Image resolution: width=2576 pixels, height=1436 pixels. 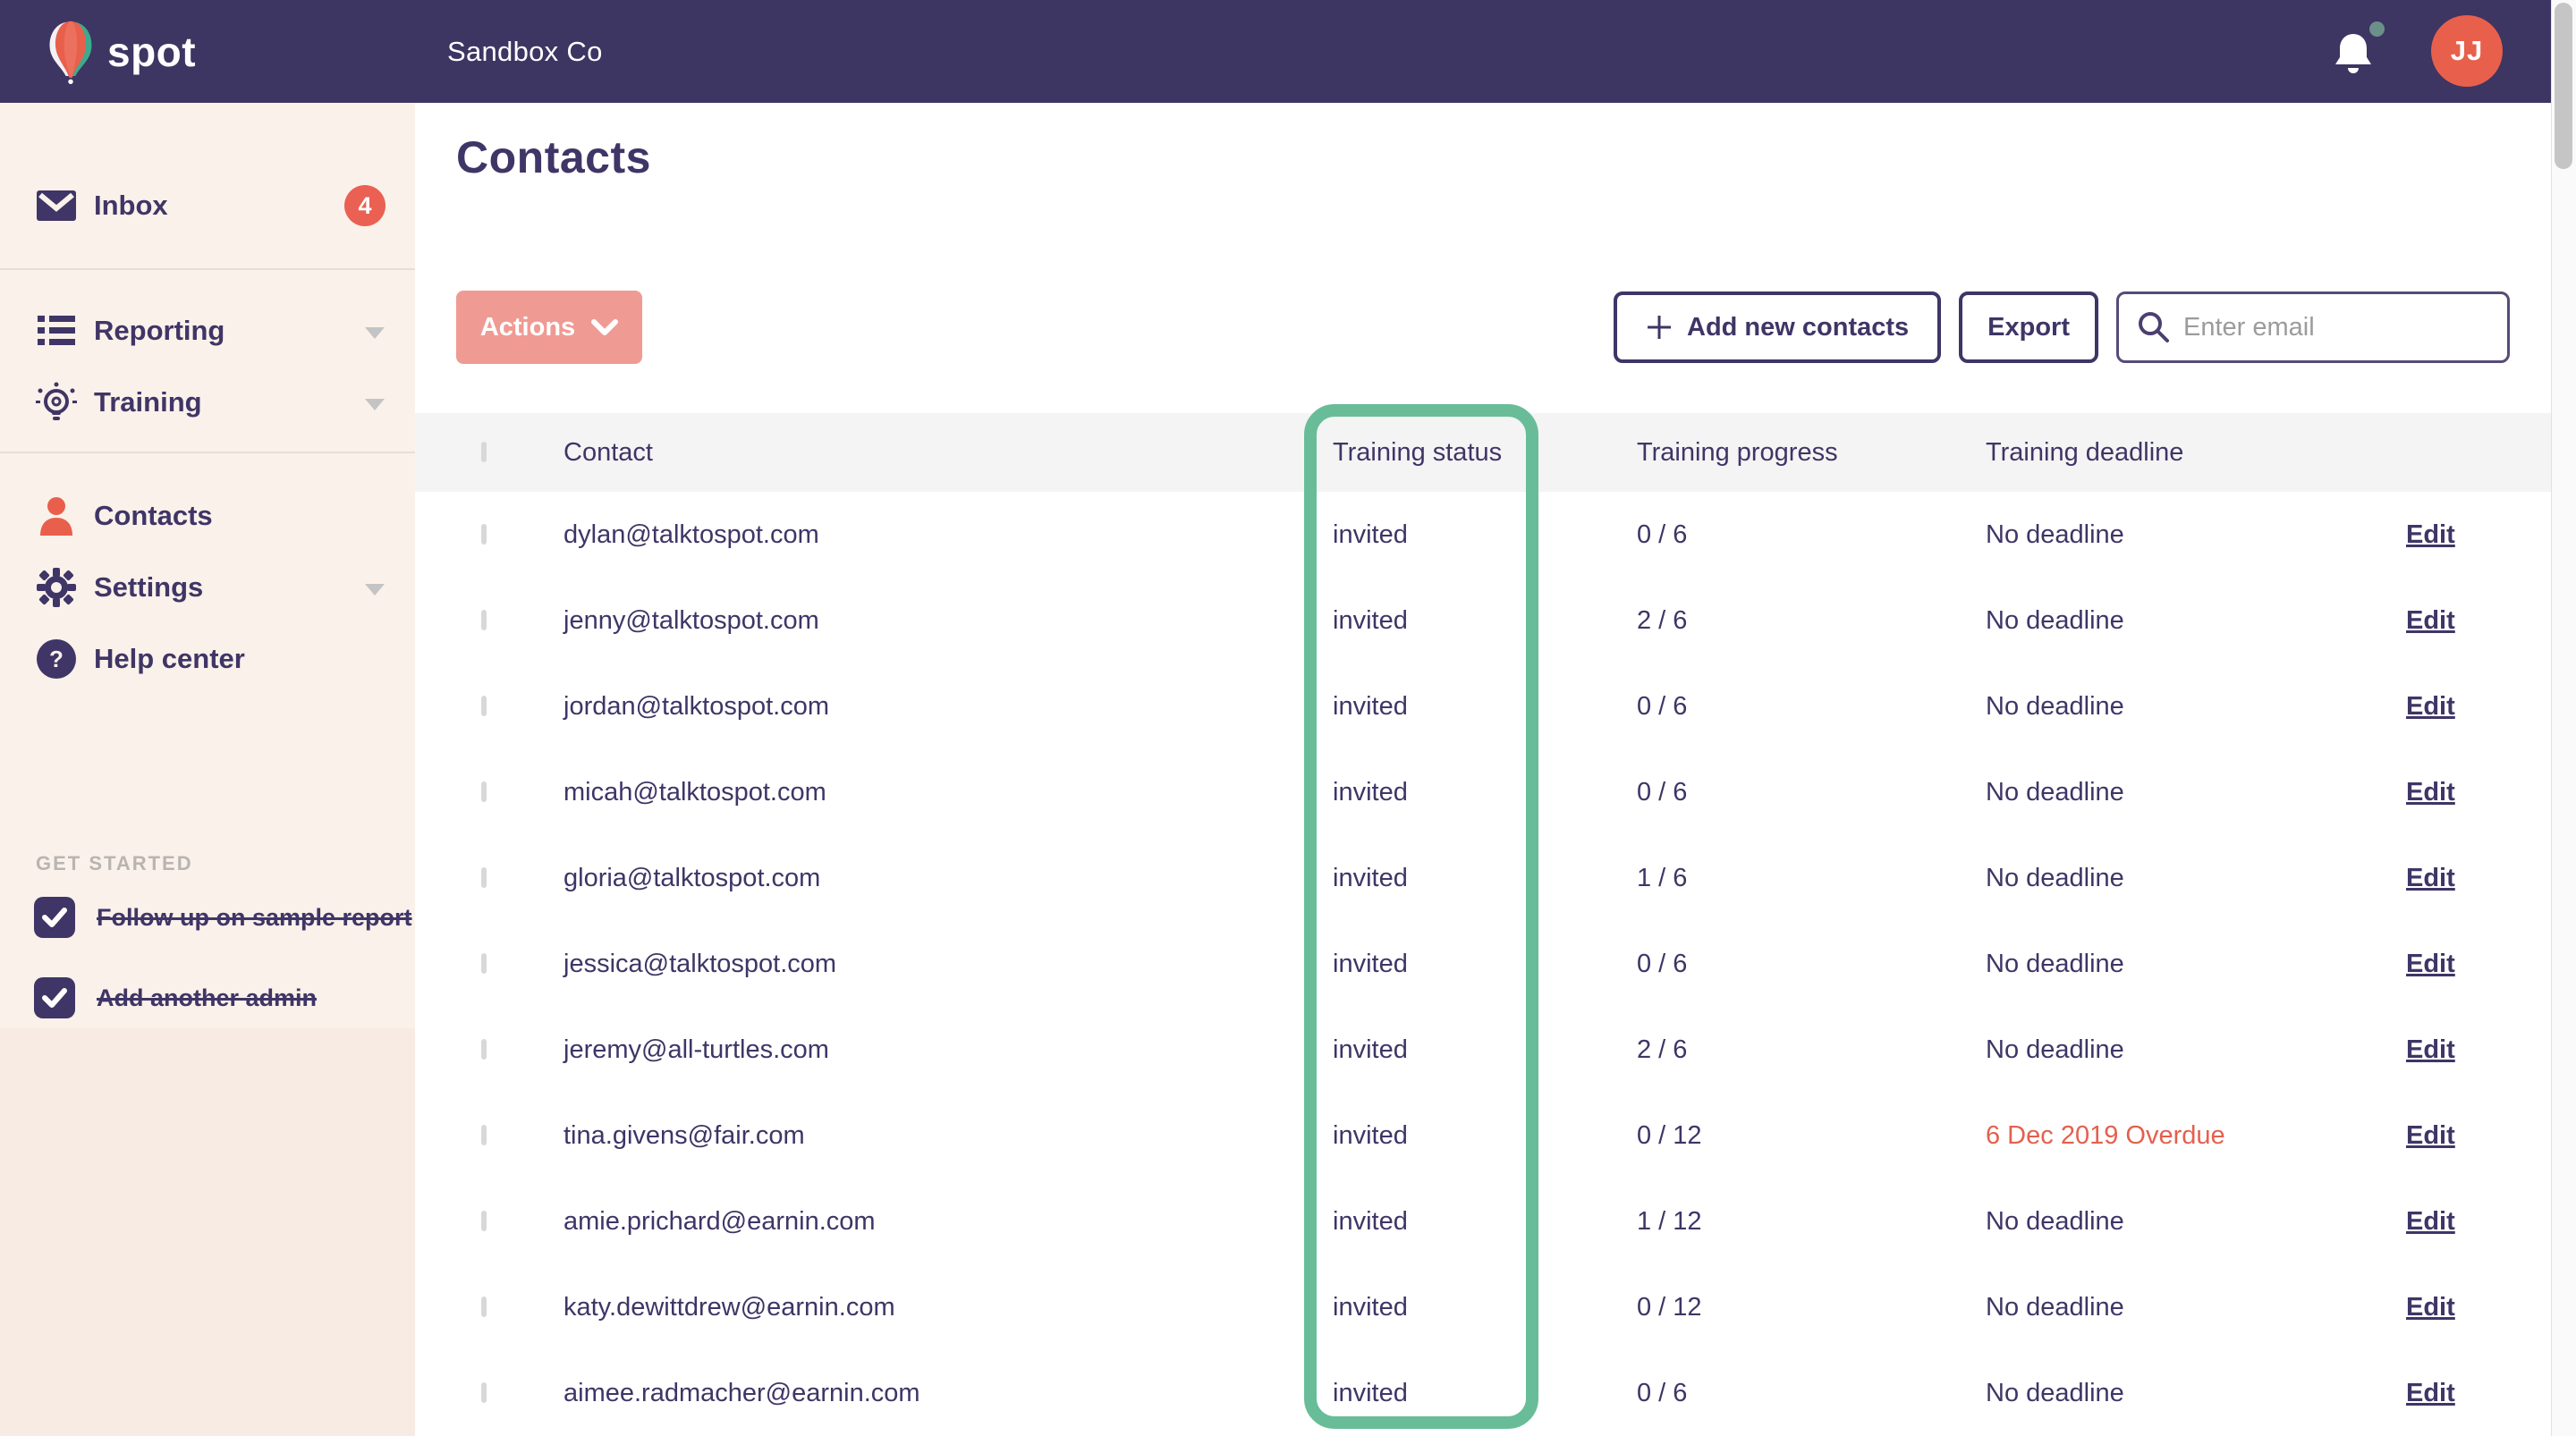 I want to click on sidebar-item-reporting: Reporting, so click(x=207, y=331).